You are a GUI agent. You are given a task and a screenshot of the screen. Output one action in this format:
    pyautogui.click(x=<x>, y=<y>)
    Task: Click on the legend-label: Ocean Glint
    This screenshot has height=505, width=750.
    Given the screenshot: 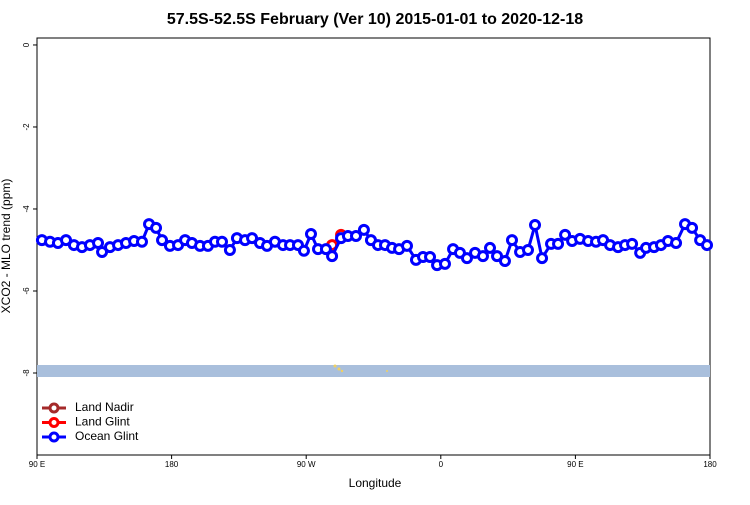 What is the action you would take?
    pyautogui.click(x=107, y=436)
    